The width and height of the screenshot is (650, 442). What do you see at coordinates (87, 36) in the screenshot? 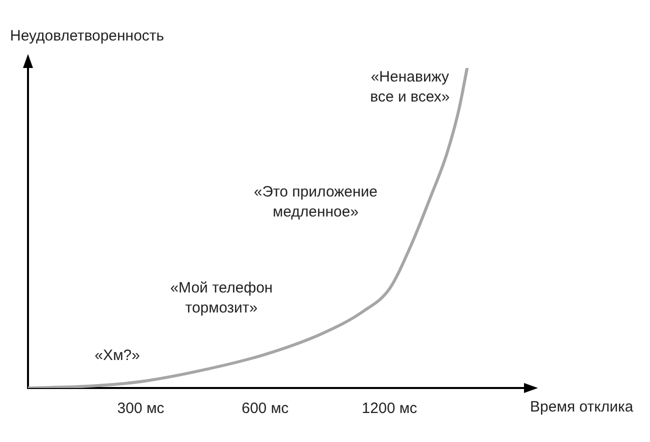
I see `y-axis-title: Неудовлетворенность` at bounding box center [87, 36].